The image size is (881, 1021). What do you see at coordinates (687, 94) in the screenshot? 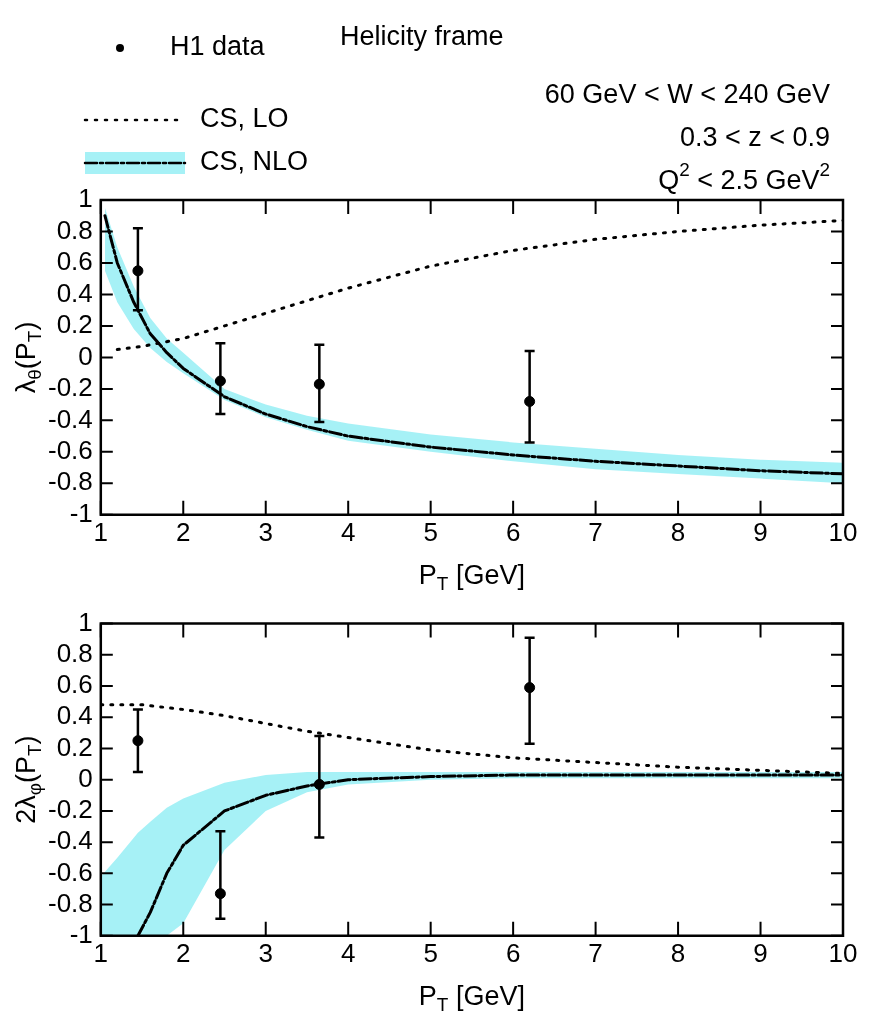
I see `text: 60 GeV < W < 240 GeV` at bounding box center [687, 94].